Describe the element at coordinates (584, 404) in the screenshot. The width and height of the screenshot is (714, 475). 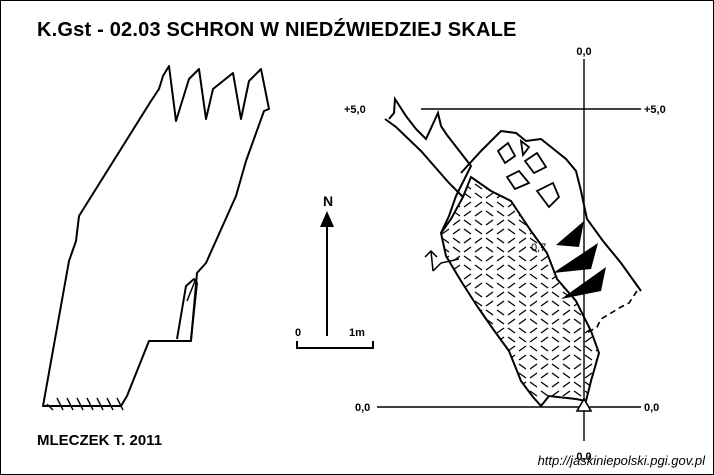
I see `datum-triangle` at that location.